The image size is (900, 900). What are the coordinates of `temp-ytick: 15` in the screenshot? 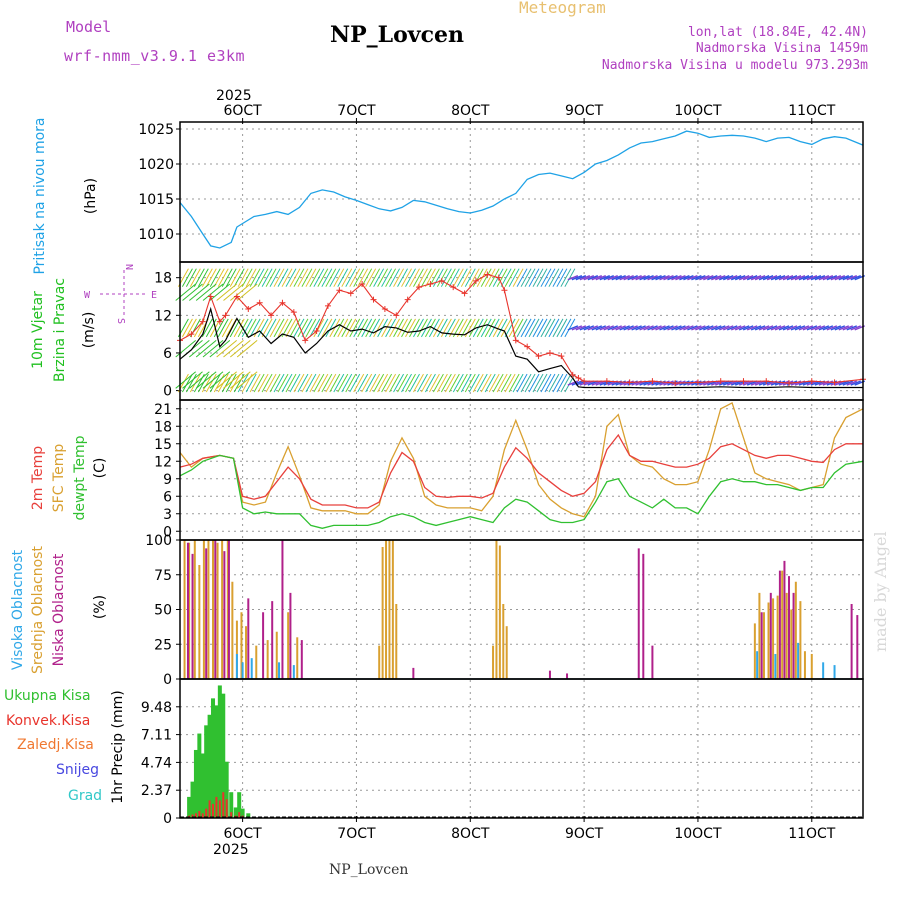 It's located at (163, 445).